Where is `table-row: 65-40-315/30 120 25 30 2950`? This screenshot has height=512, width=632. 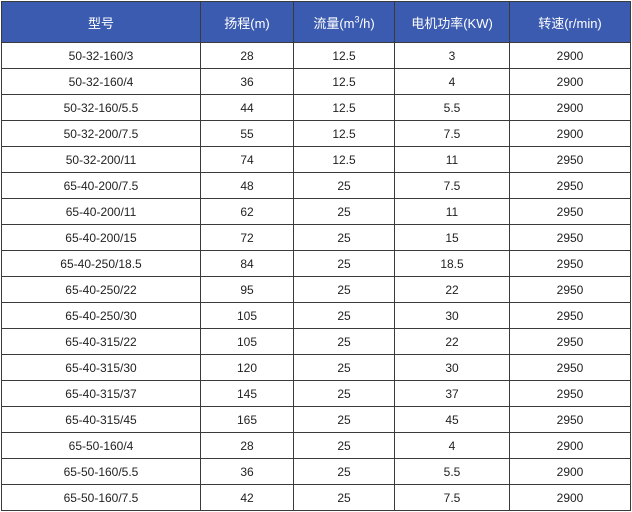 table-row: 65-40-315/30 120 25 30 2950 is located at coordinates (316, 367).